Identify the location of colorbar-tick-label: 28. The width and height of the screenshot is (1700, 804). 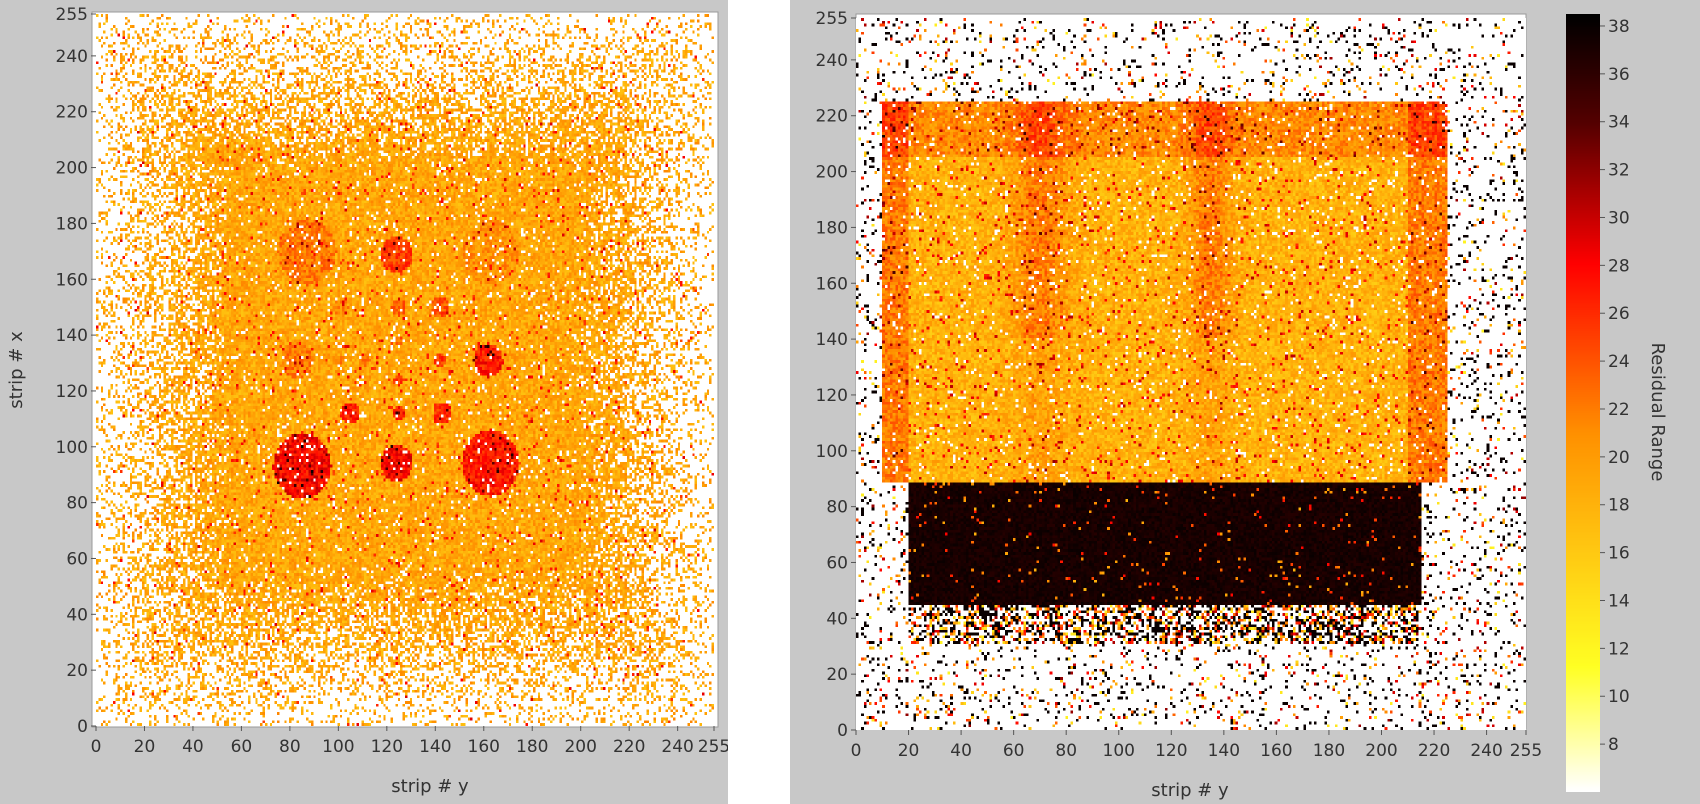
(1619, 266).